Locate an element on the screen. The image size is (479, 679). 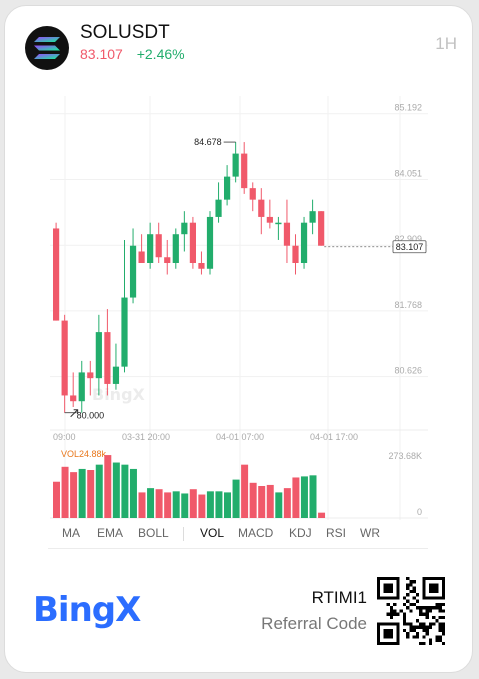
time-axis-label: 04-01 07:00 is located at coordinates (240, 437).